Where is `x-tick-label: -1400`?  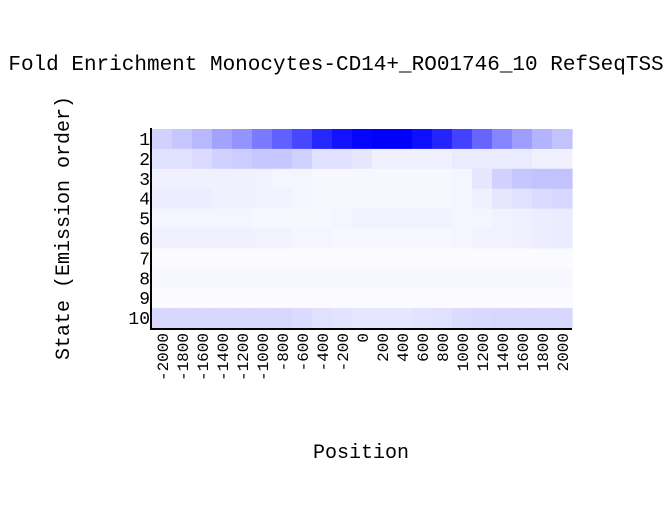 x-tick-label: -1400 is located at coordinates (224, 357).